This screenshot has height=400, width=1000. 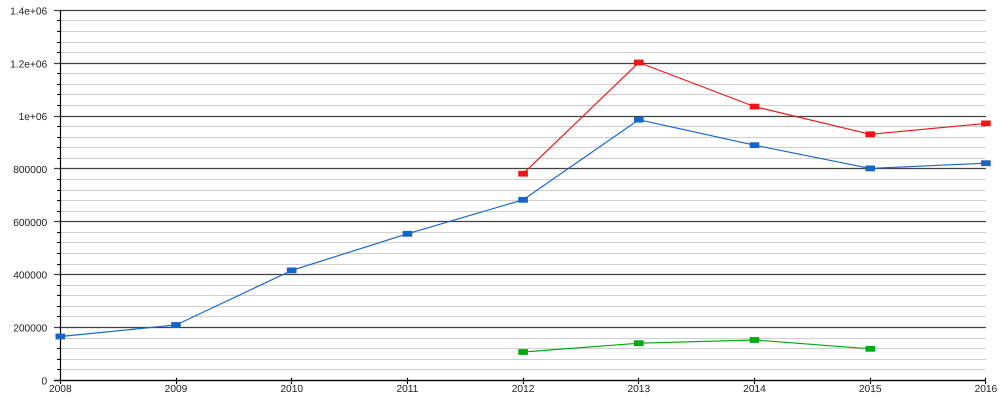 I want to click on svg-text: 2008, so click(x=60, y=389).